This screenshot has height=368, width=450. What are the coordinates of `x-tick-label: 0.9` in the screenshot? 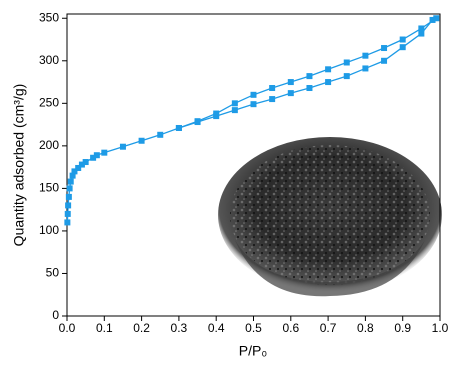 It's located at (402, 328).